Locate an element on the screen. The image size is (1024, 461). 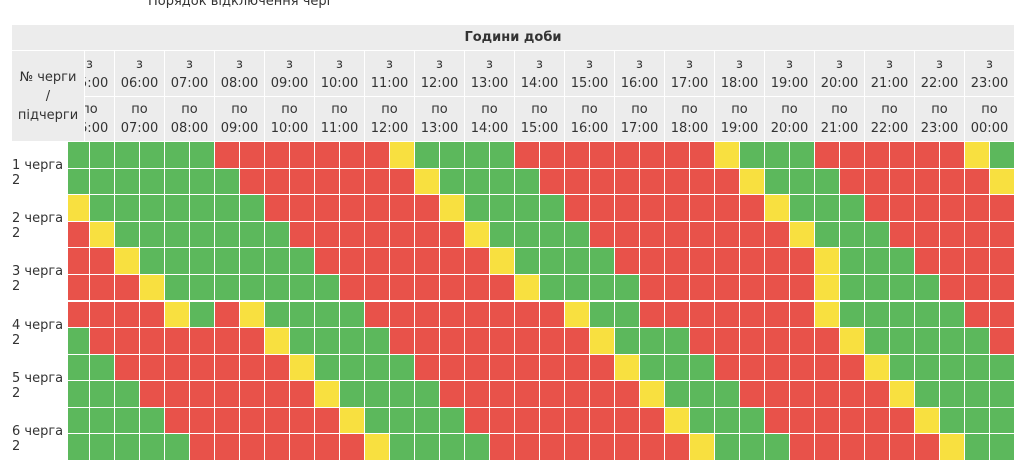
from-header: з 20:00 is located at coordinates (840, 74).